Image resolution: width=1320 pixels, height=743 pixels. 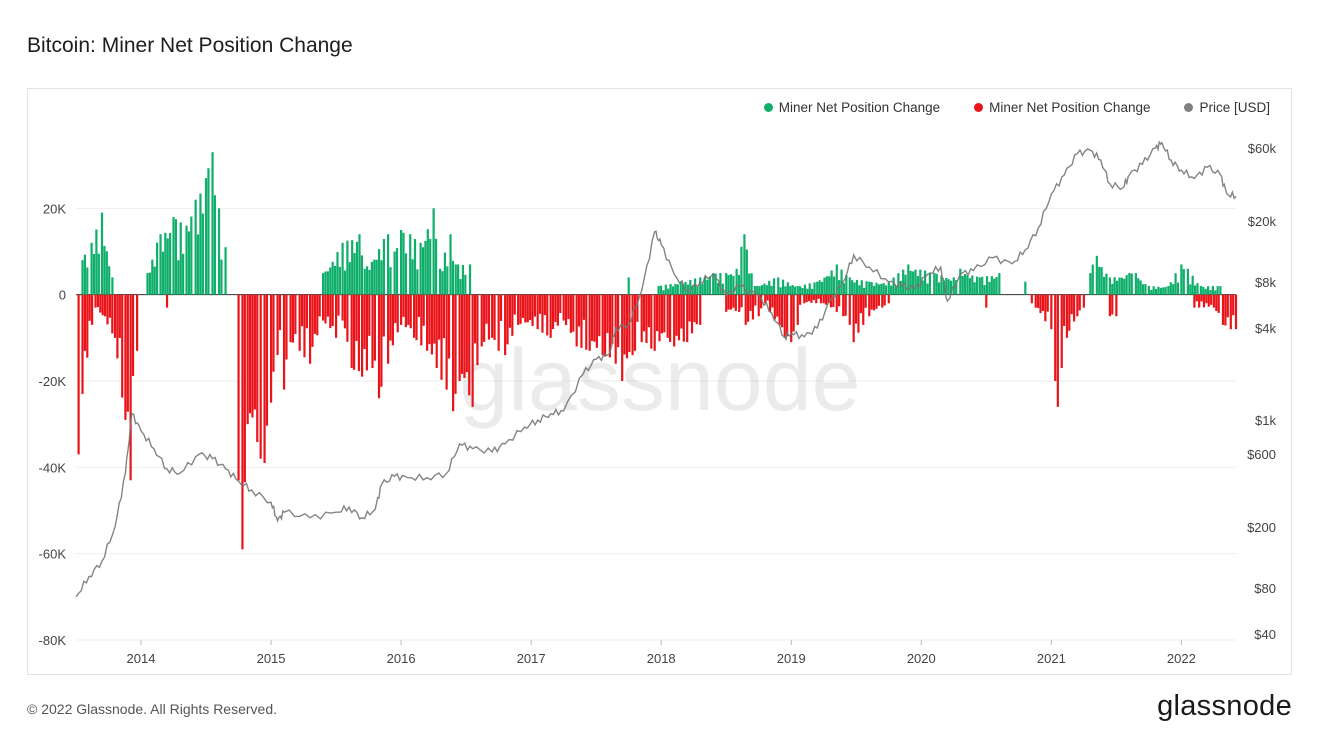 I want to click on chart-title: Bitcoin: Miner Net Position Change, so click(x=190, y=45).